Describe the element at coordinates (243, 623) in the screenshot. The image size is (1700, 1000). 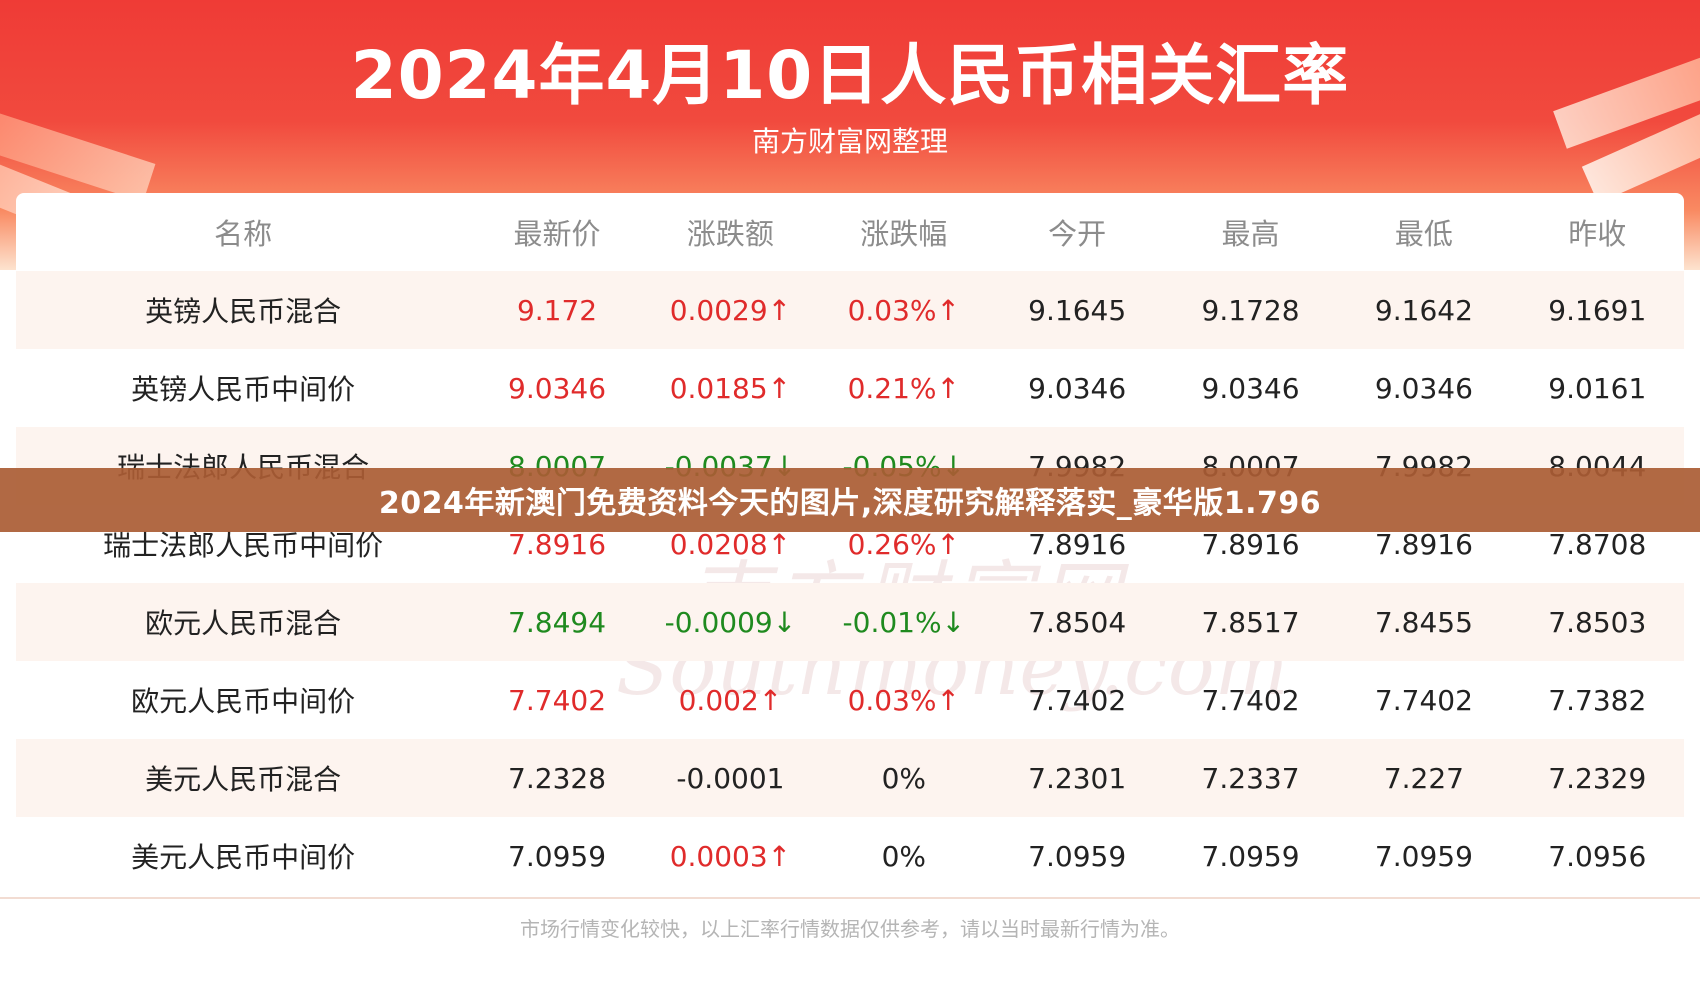
I see `currency-name: 欧元人民币混合` at that location.